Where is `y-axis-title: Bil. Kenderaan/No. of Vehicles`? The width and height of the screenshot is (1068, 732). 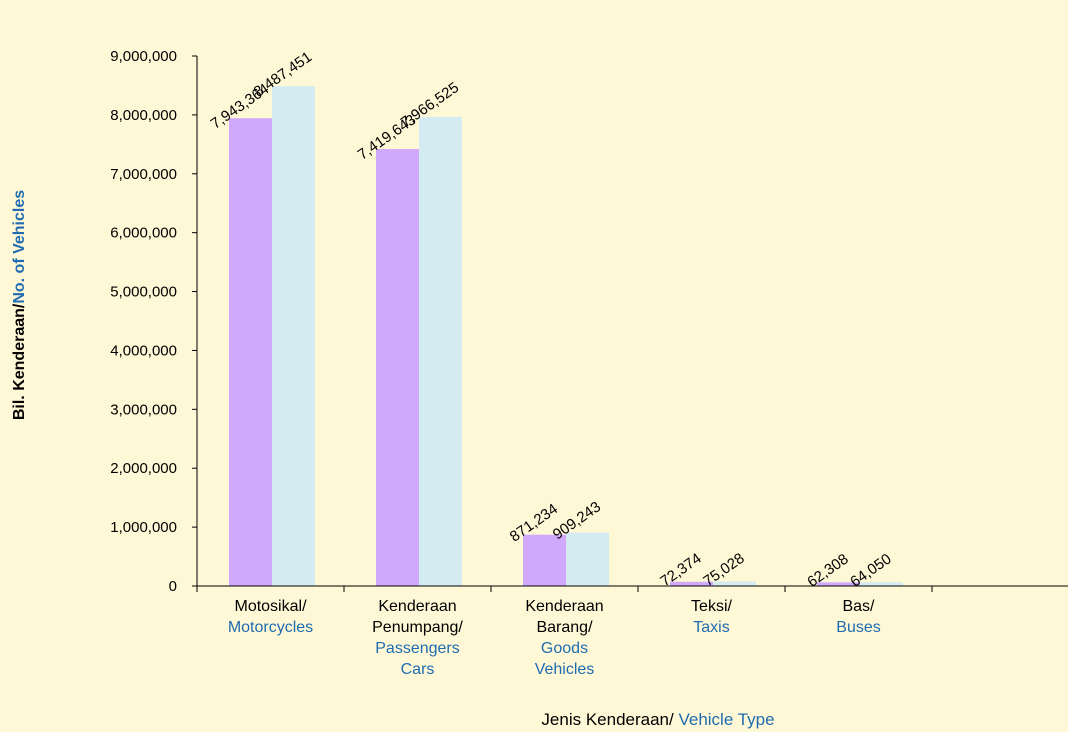
y-axis-title: Bil. Kenderaan/No. of Vehicles is located at coordinates (19, 305).